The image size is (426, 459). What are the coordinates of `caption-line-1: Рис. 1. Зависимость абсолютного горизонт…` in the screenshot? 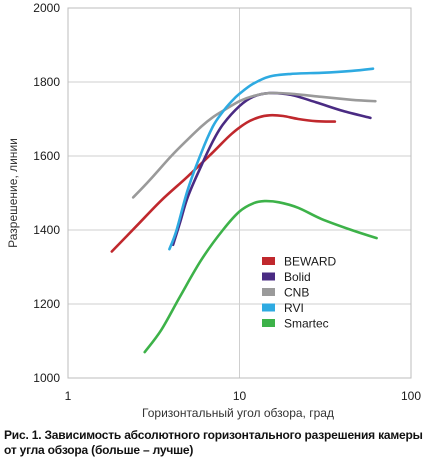 It's located at (213, 435).